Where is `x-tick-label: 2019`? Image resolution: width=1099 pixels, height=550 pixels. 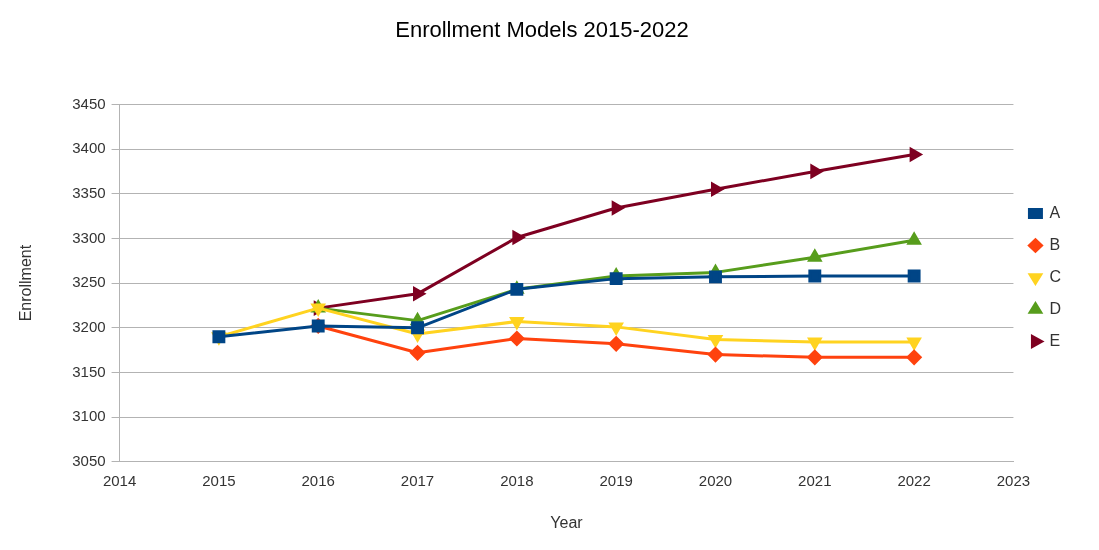
x-tick-label: 2019 is located at coordinates (616, 480).